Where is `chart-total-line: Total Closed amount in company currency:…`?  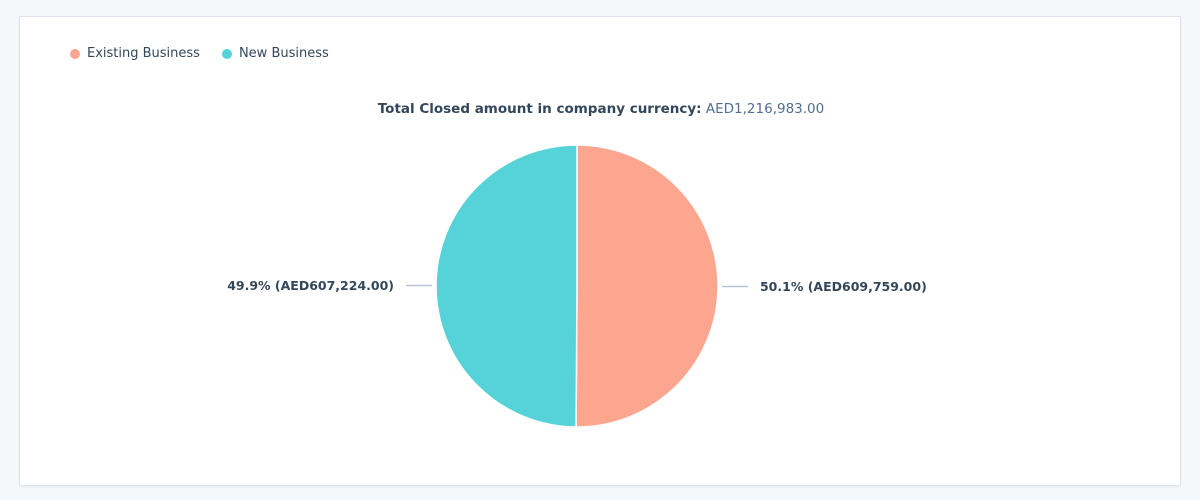
chart-total-line: Total Closed amount in company currency:… is located at coordinates (601, 109).